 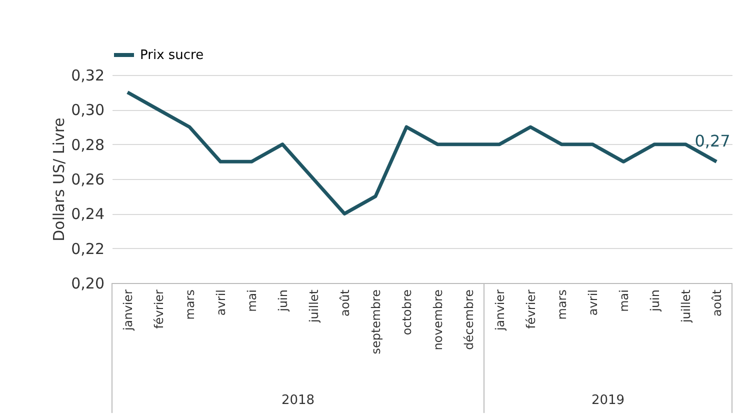 What do you see at coordinates (712, 141) in the screenshot?
I see `data-label: 0,27` at bounding box center [712, 141].